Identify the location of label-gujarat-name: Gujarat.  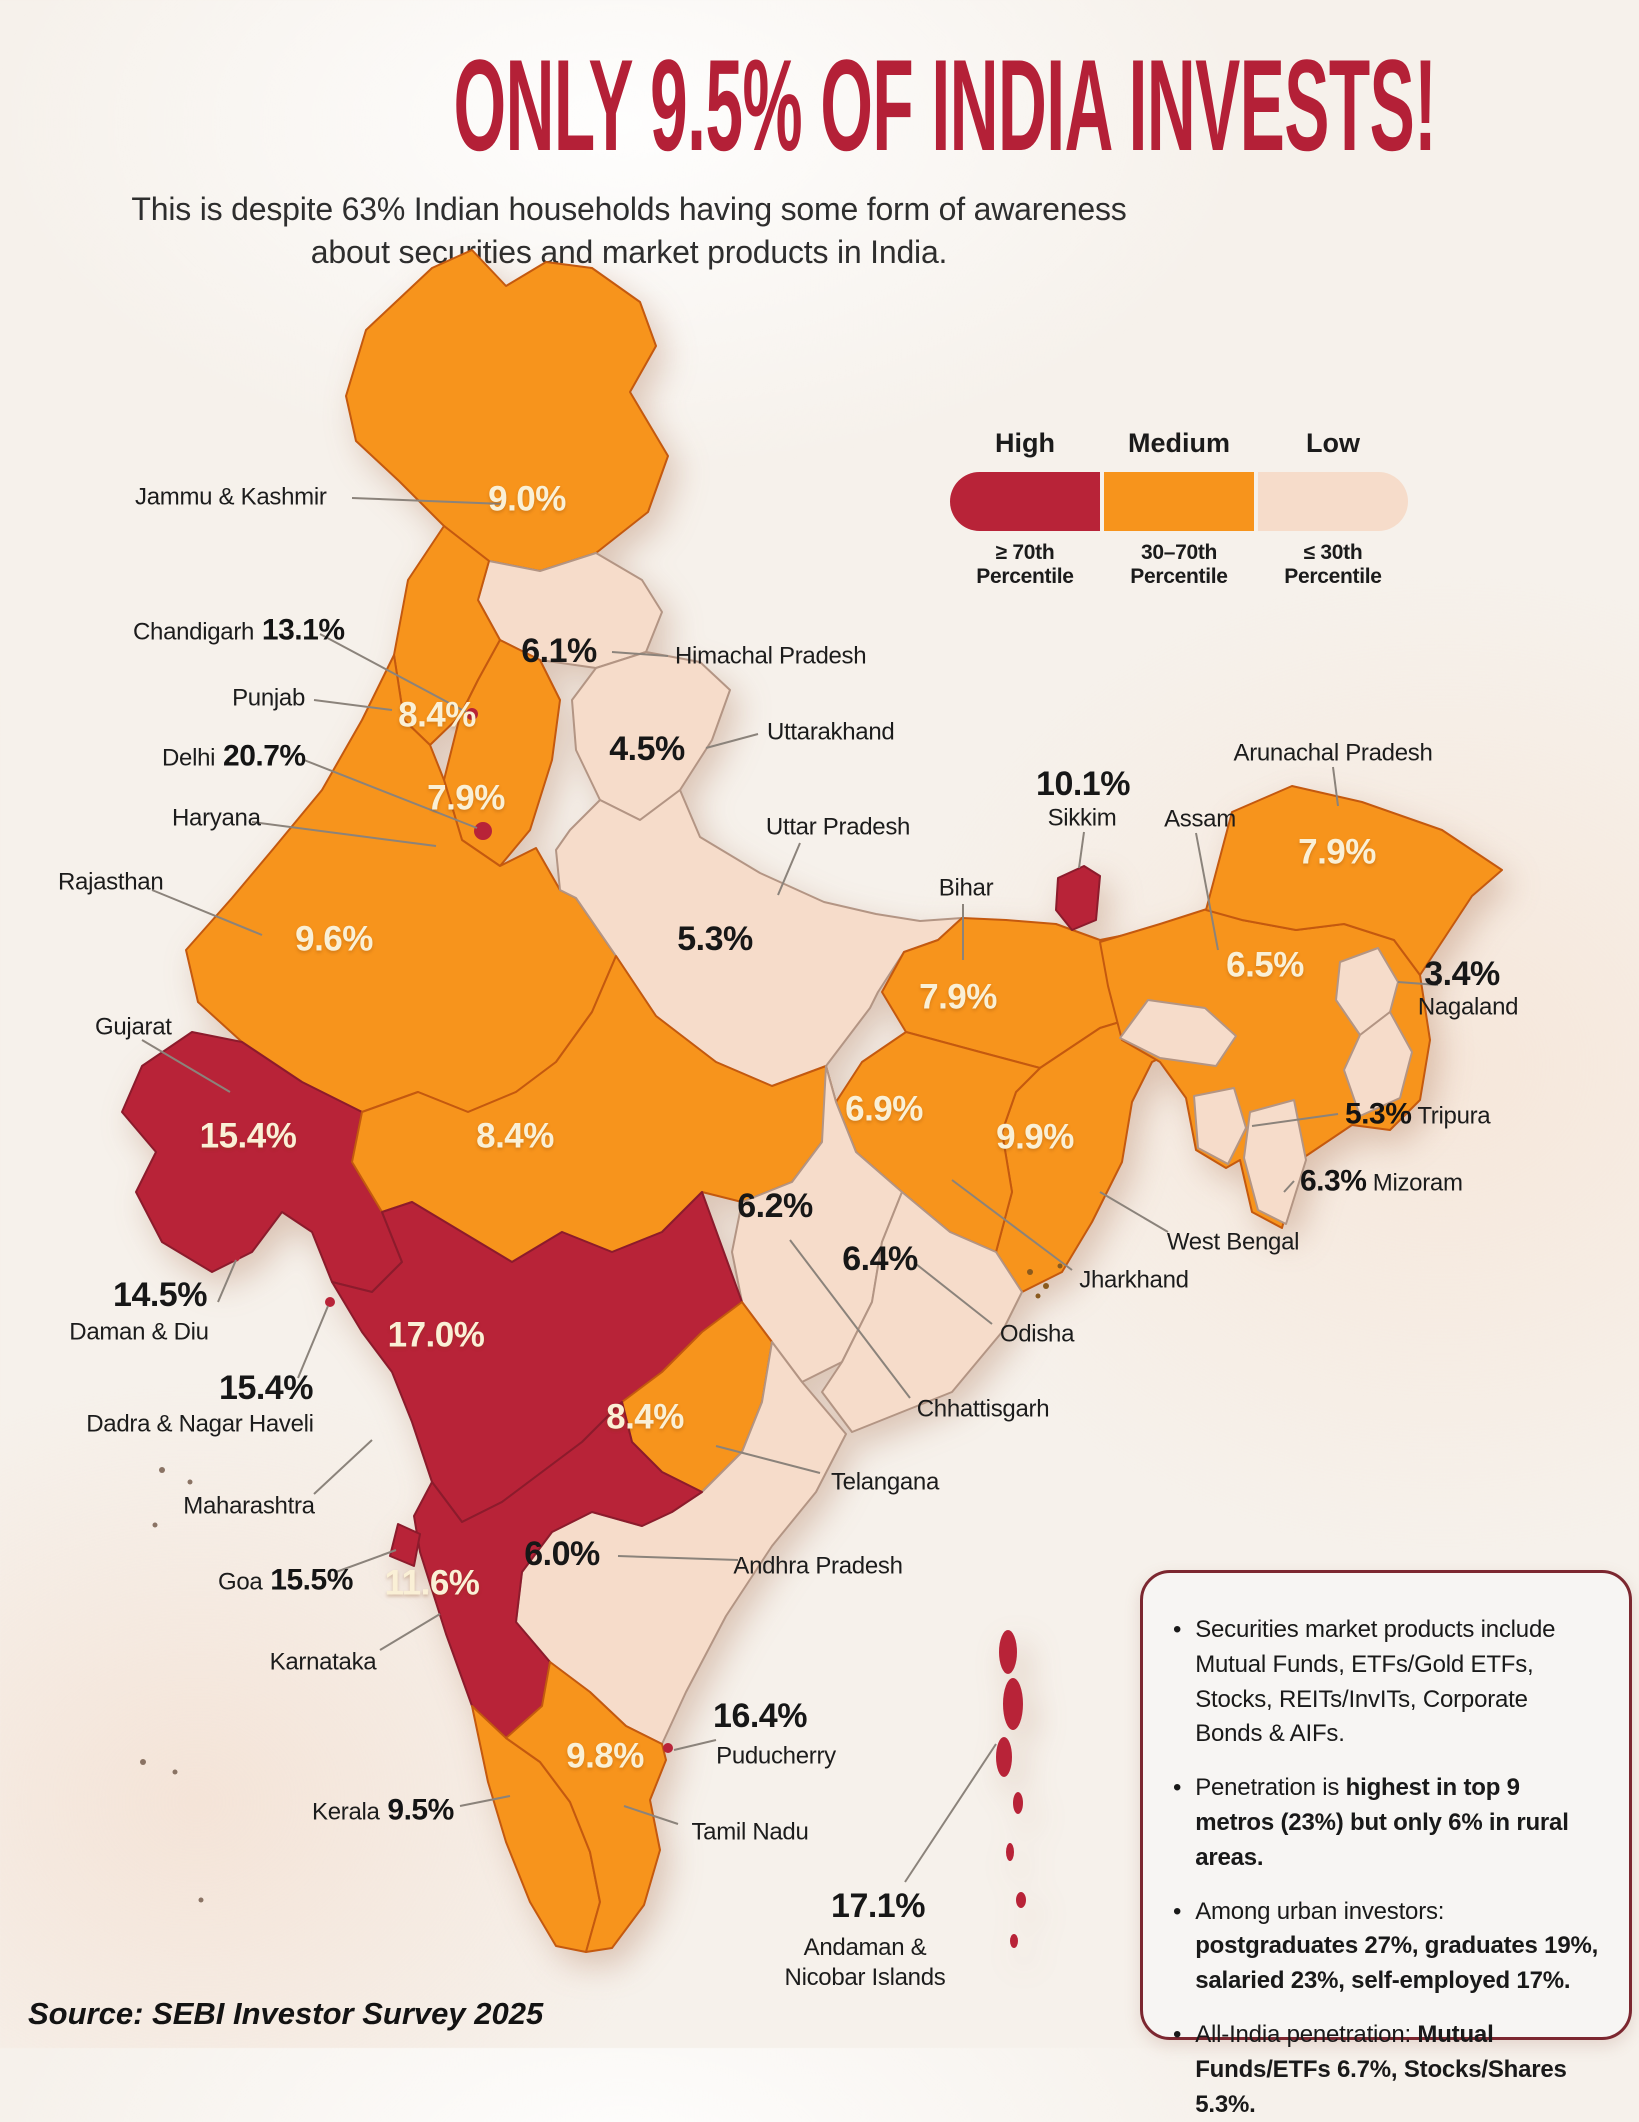
(133, 1027).